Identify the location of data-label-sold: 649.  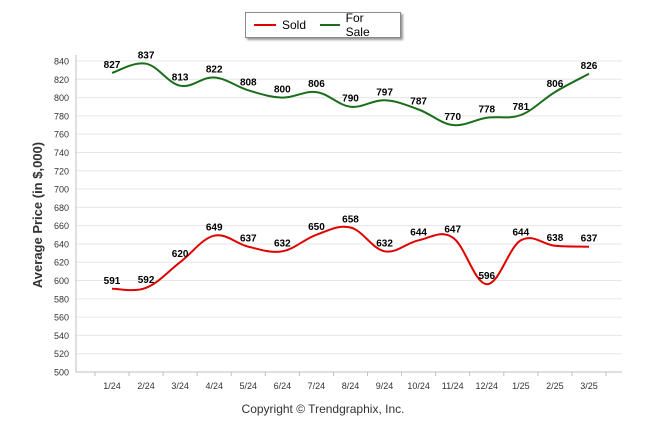
(214, 228).